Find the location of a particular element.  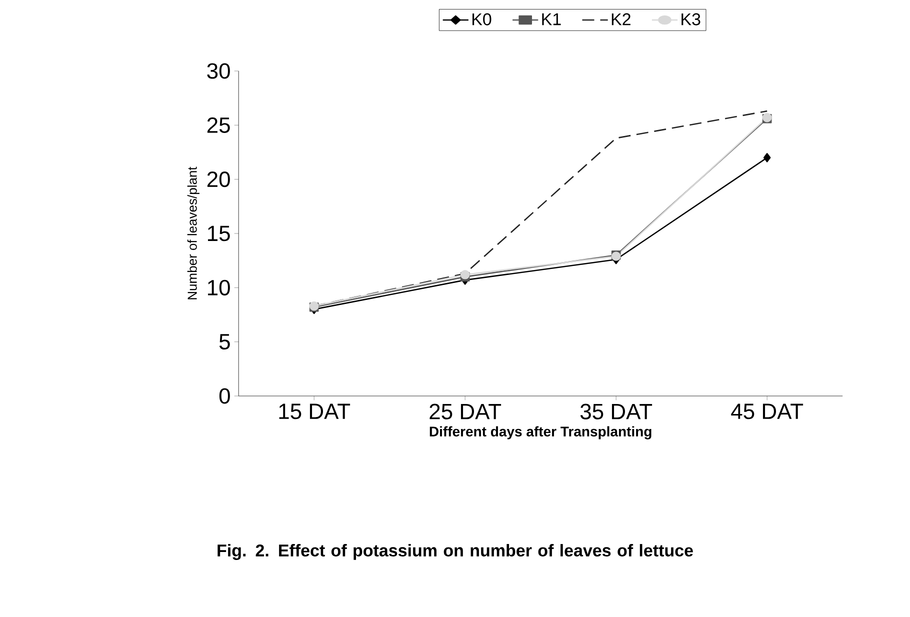

x-tick-label: 15 DAT is located at coordinates (314, 412).